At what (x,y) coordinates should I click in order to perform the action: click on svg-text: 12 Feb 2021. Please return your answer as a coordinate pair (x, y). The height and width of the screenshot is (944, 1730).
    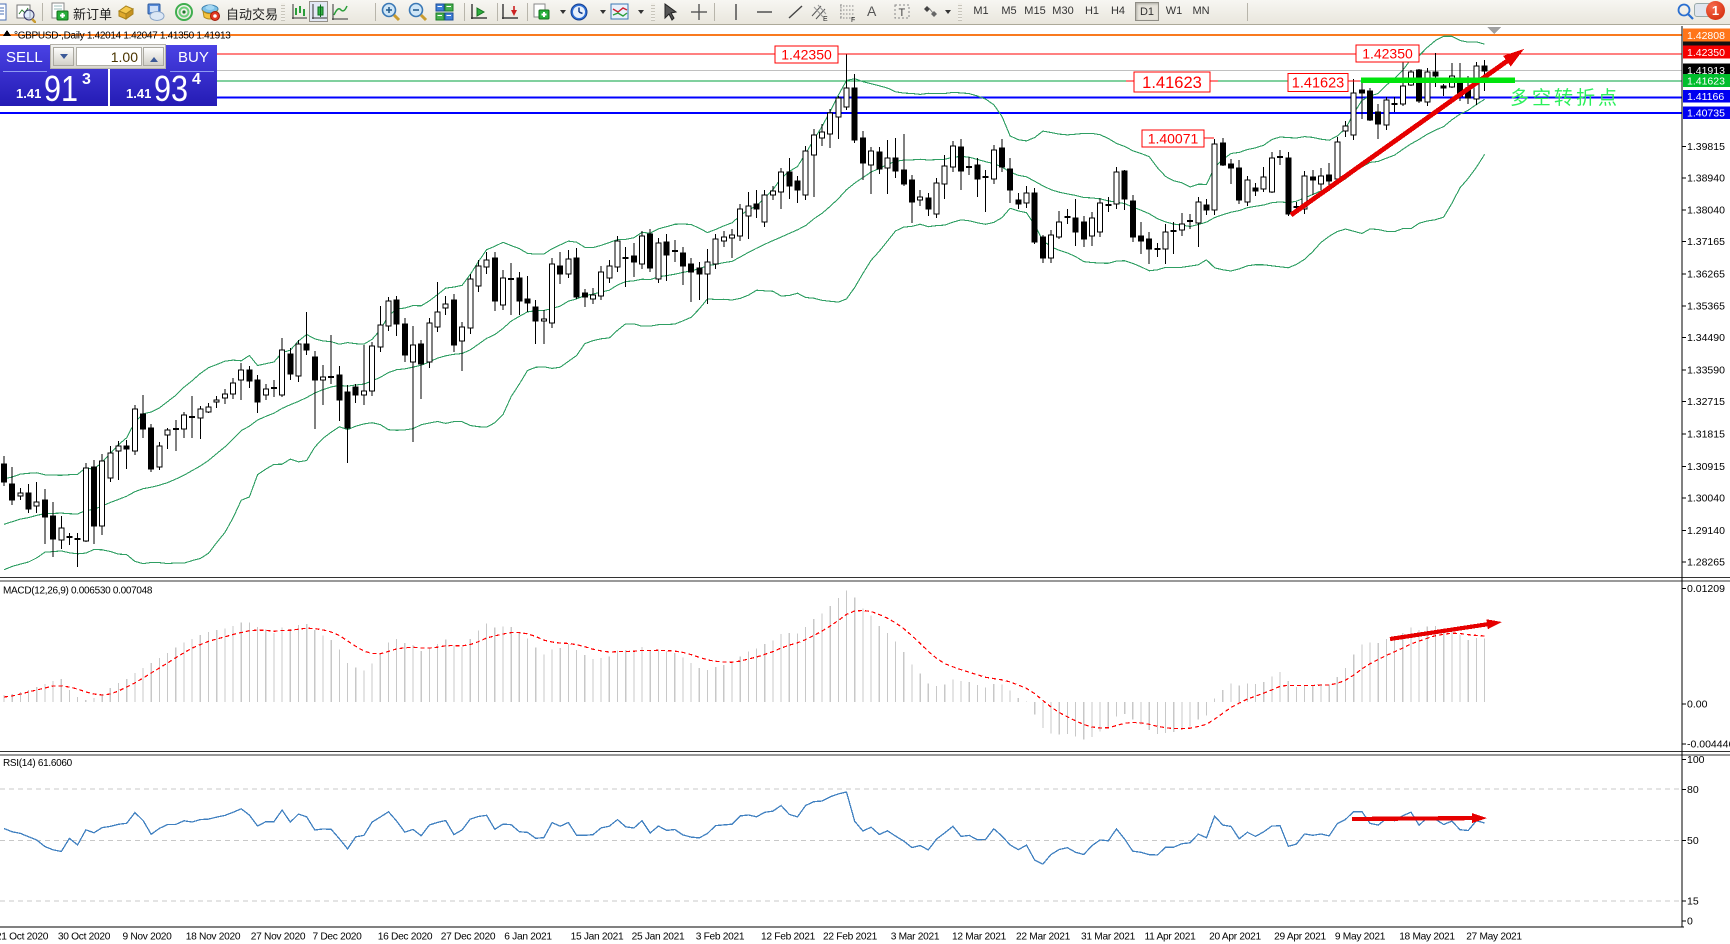
    Looking at the image, I should click on (788, 937).